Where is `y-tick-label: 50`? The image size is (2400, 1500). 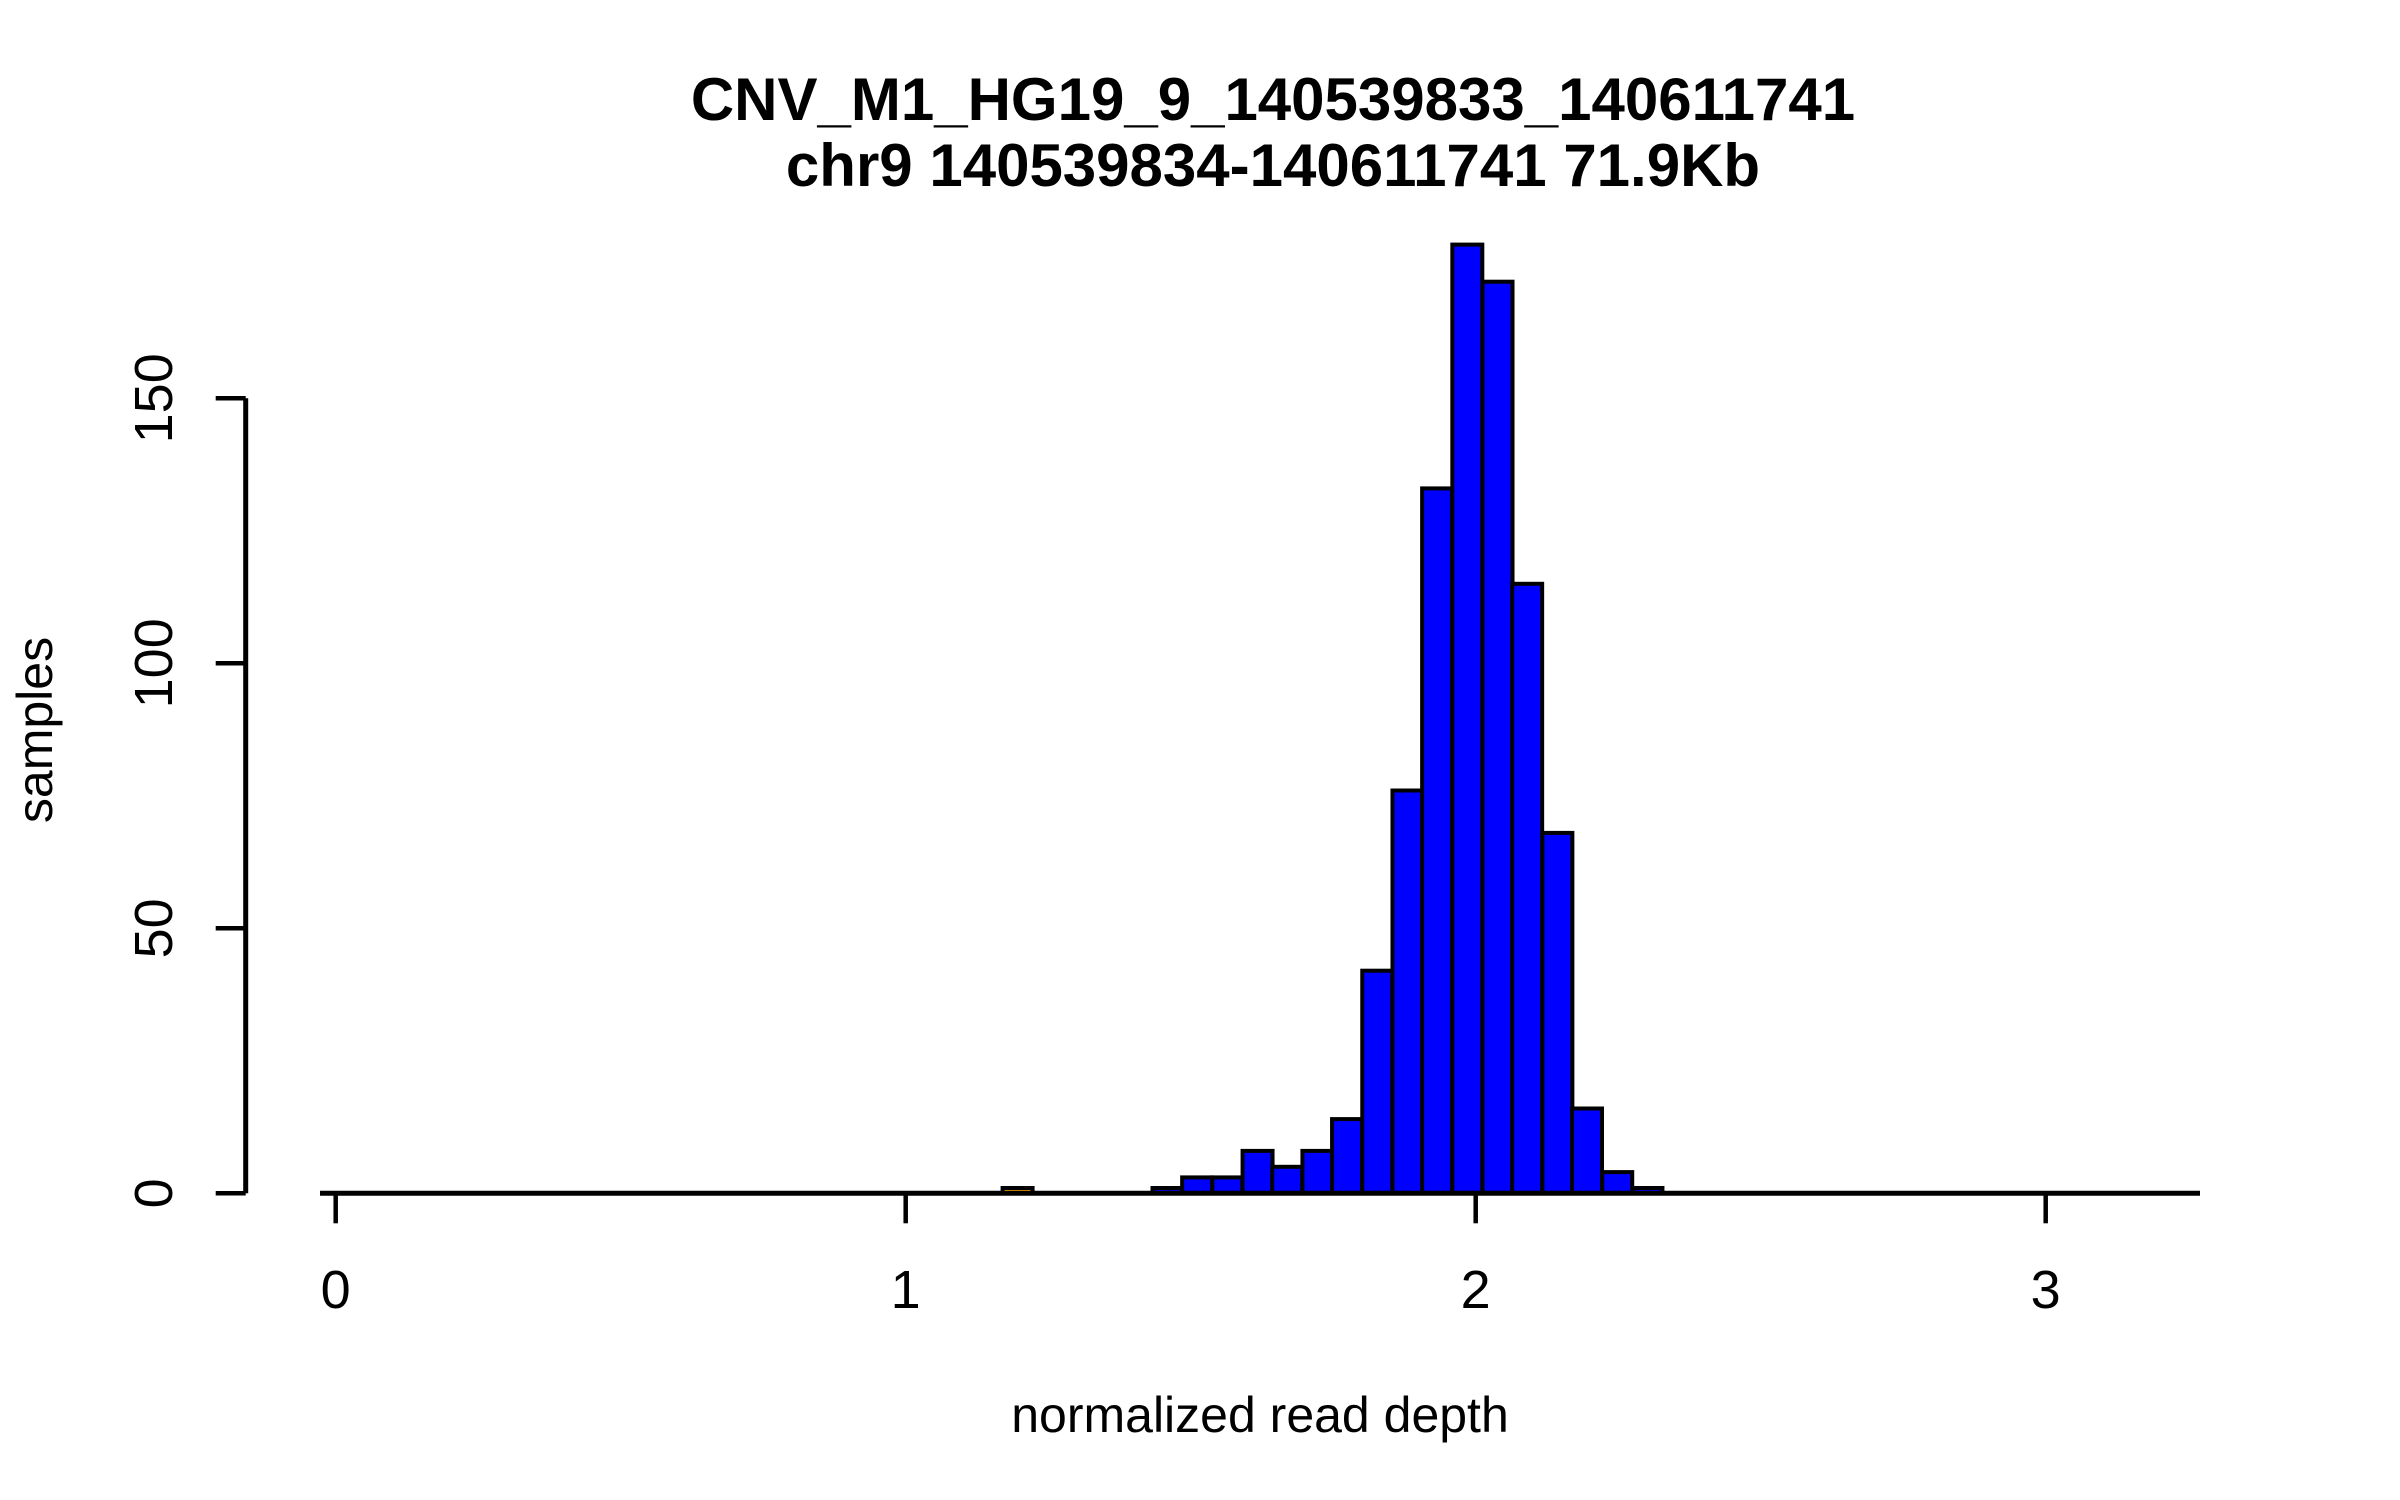 y-tick-label: 50 is located at coordinates (154, 928).